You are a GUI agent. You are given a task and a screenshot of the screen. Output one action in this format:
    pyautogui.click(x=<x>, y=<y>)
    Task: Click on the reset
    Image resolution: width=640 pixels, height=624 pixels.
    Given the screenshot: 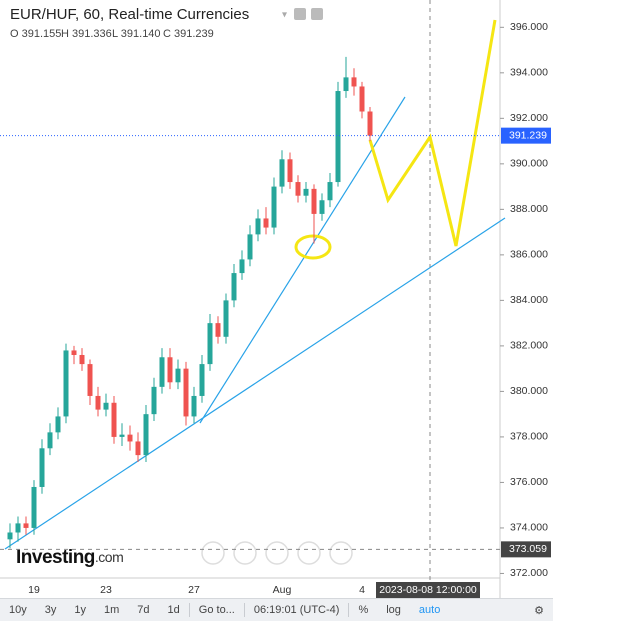 What is the action you would take?
    pyautogui.click(x=277, y=553)
    